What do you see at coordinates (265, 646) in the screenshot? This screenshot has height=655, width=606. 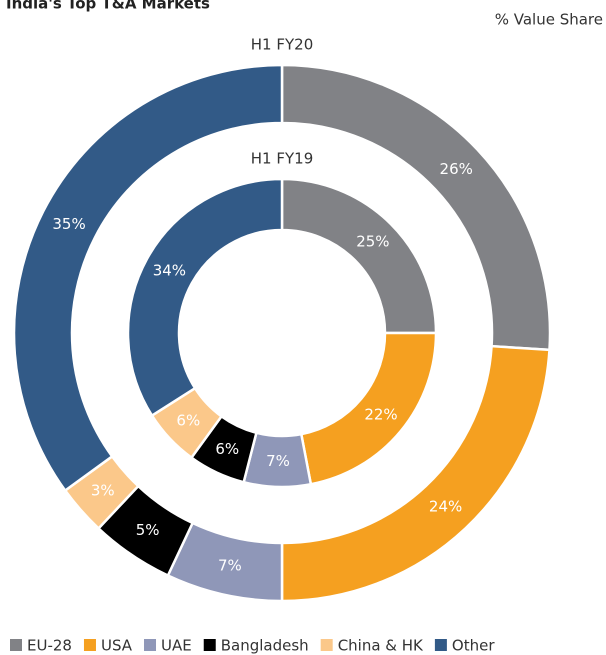 I see `legend-label: Bangladesh` at bounding box center [265, 646].